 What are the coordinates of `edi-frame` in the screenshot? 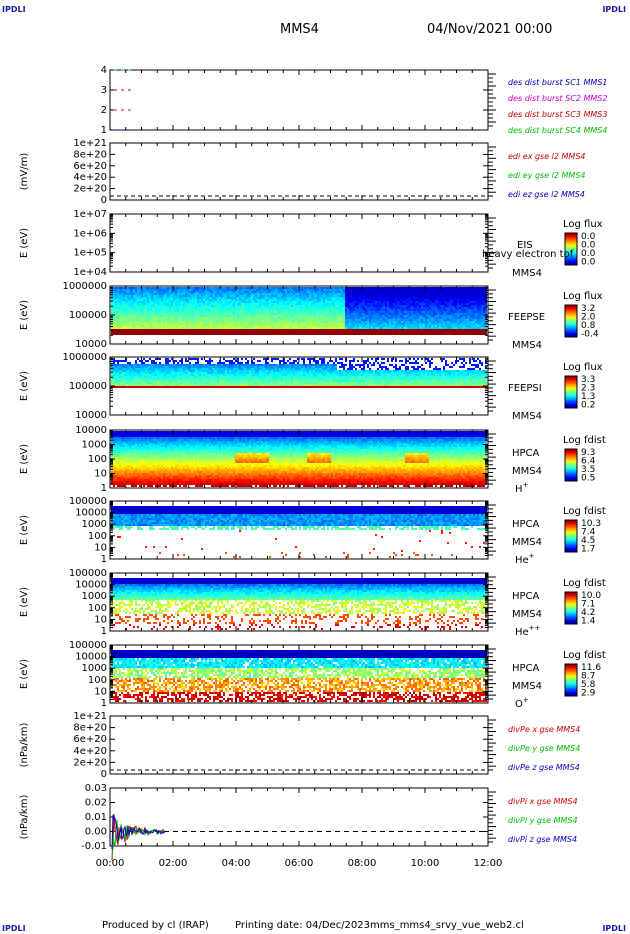 It's located at (299, 171).